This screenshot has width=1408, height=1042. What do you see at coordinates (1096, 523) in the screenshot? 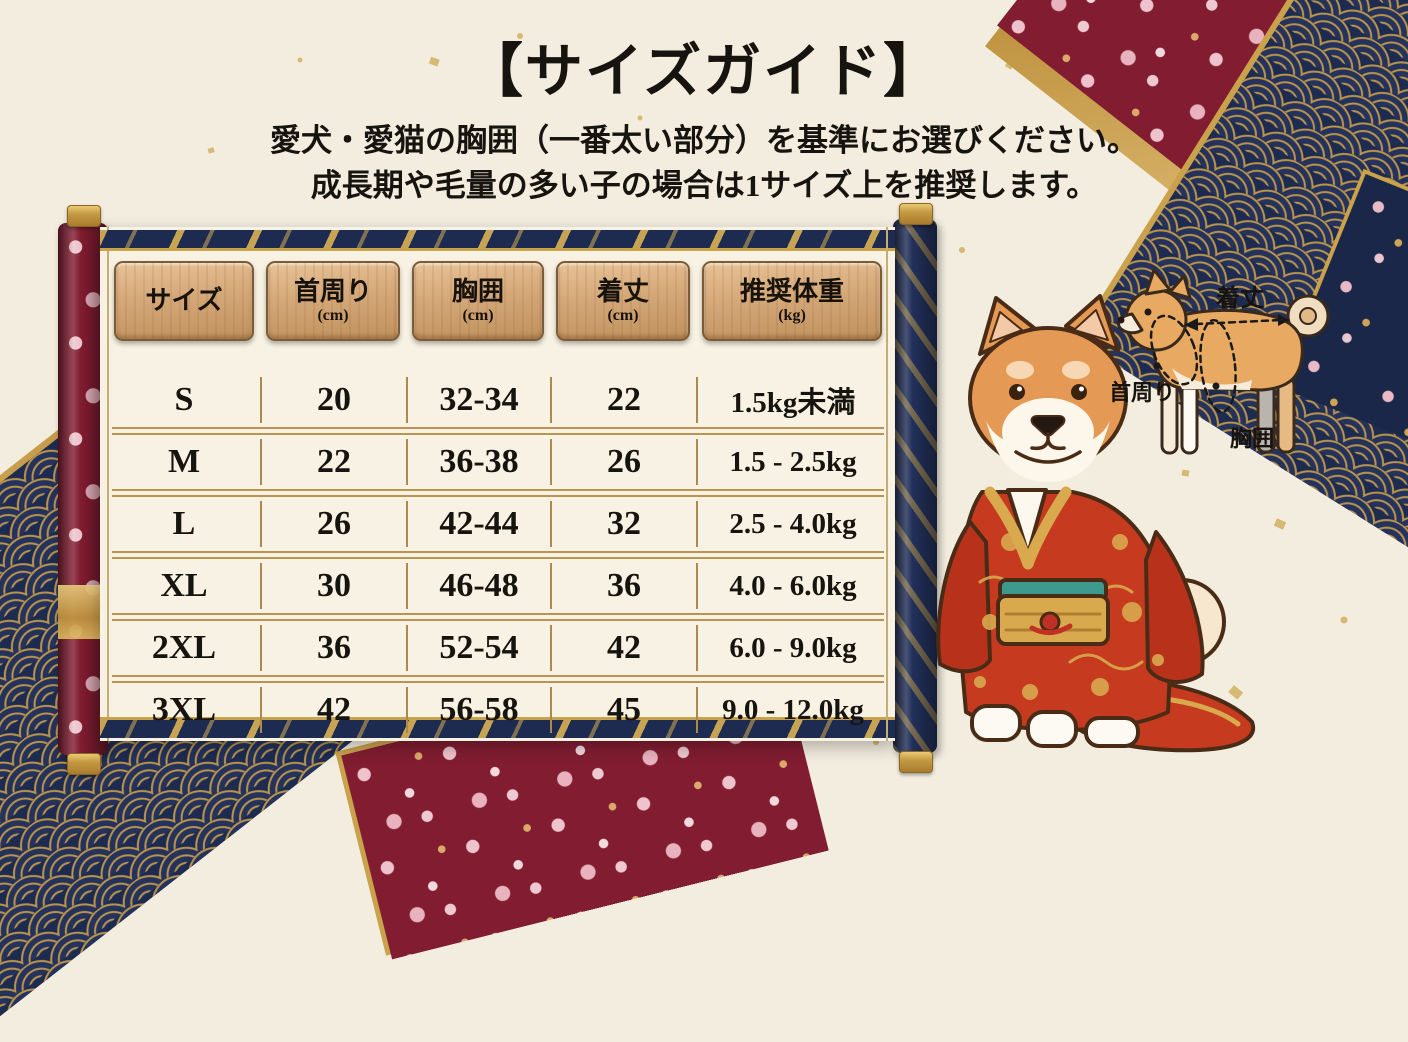
I see `shiba-kimono-illustration` at bounding box center [1096, 523].